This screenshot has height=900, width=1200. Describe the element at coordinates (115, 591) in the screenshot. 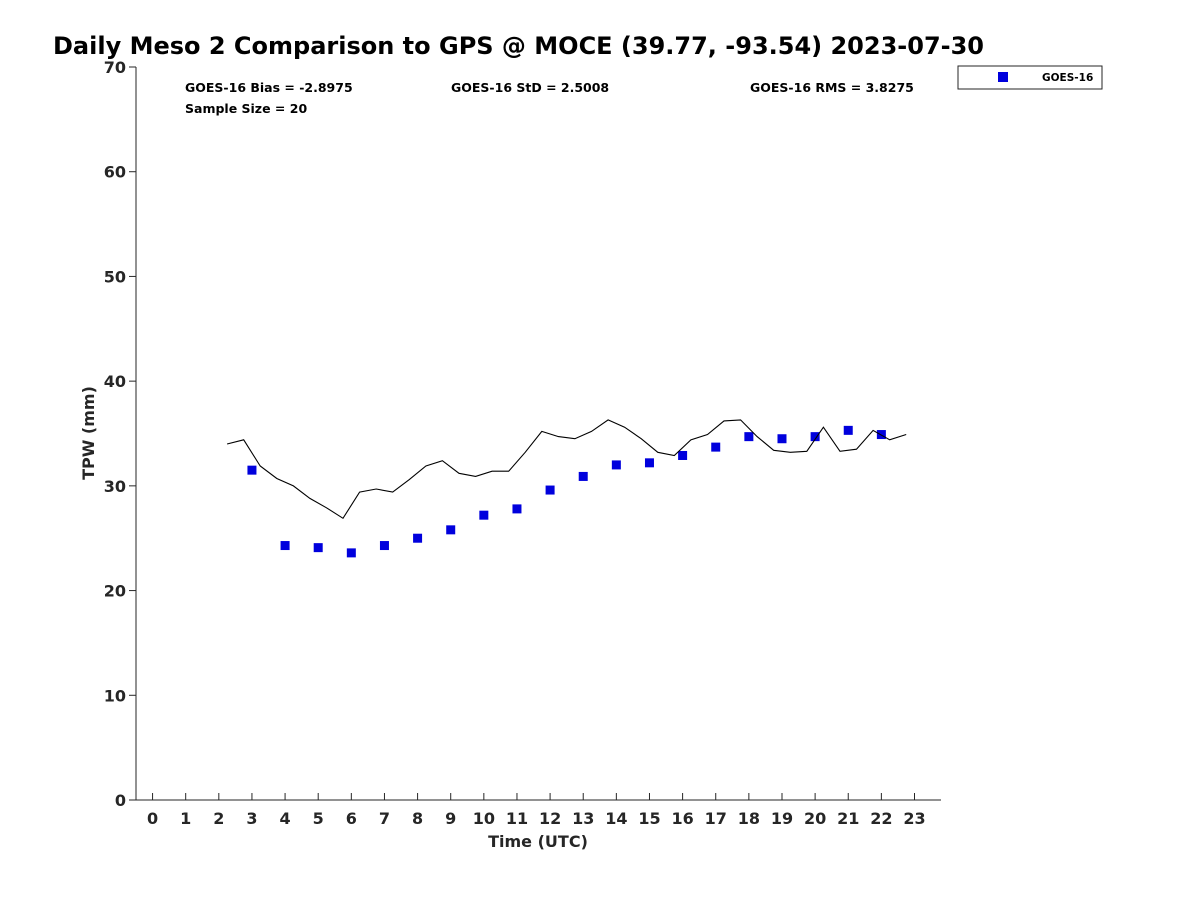

I see `y-tick-label: 20` at that location.